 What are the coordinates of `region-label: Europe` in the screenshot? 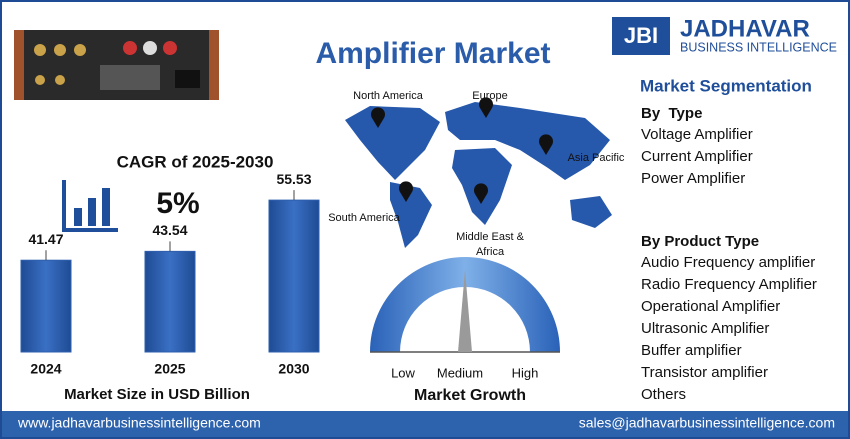 It's located at (489, 96).